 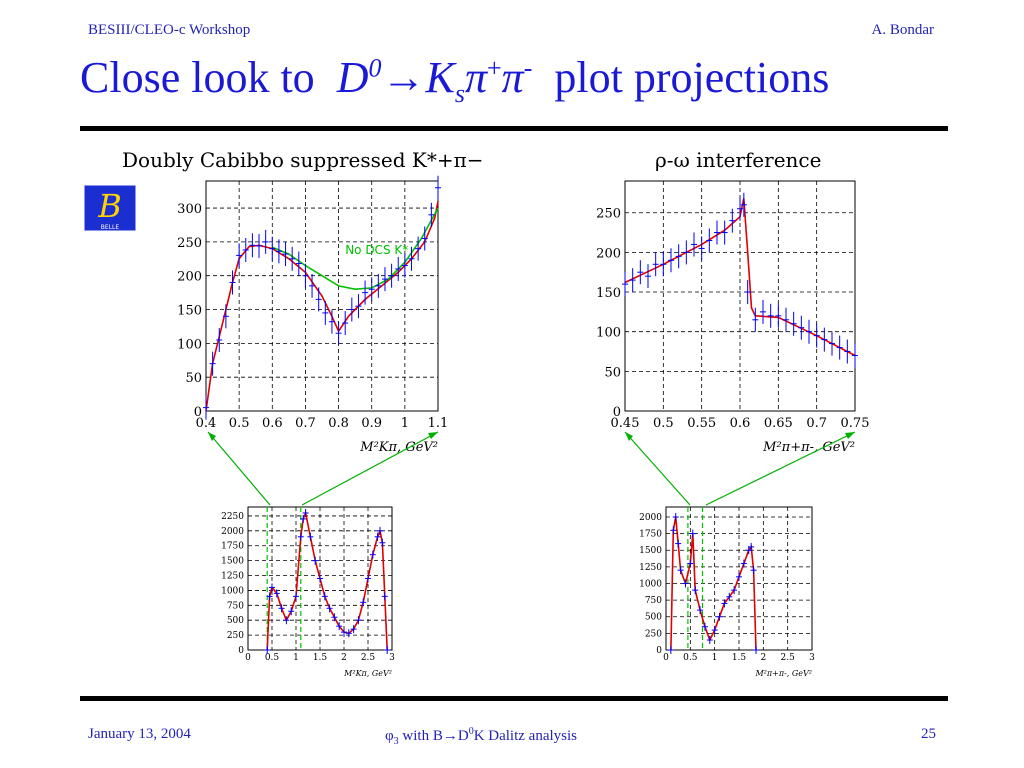 What do you see at coordinates (110, 227) in the screenshot?
I see `belle-logo-text: BELLE` at bounding box center [110, 227].